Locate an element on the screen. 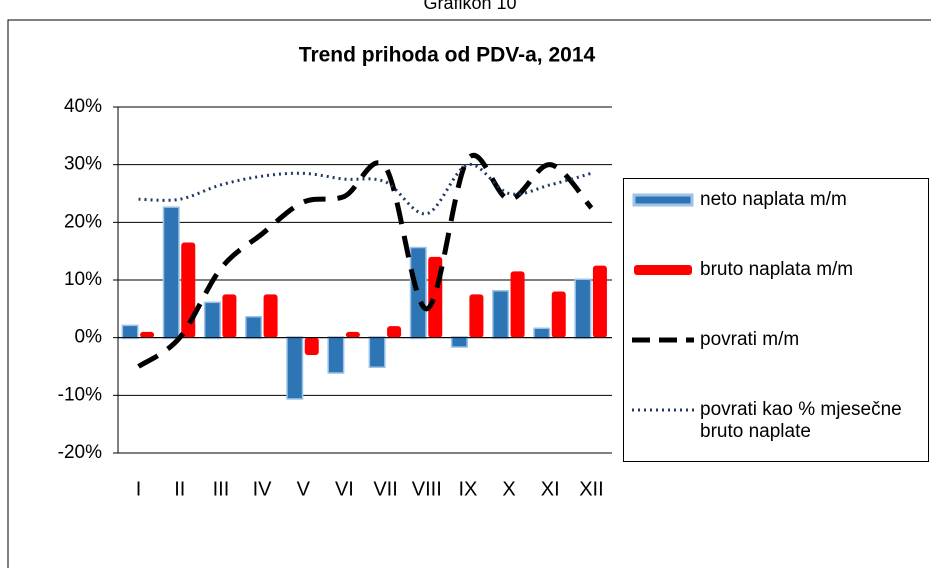 Image resolution: width=931 pixels, height=568 pixels. x-tick-label: VII is located at coordinates (385, 489).